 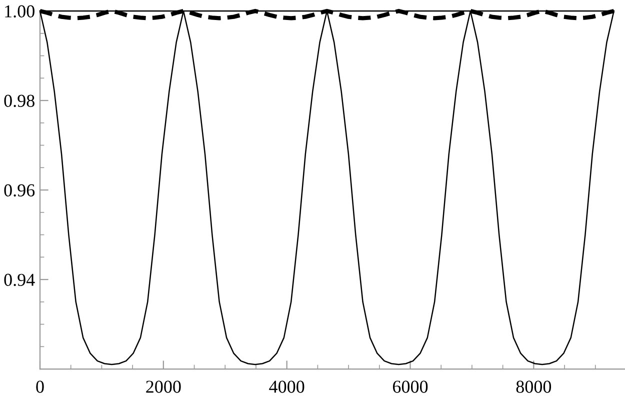 What do you see at coordinates (410, 386) in the screenshot?
I see `x-tick-label: 6000` at bounding box center [410, 386].